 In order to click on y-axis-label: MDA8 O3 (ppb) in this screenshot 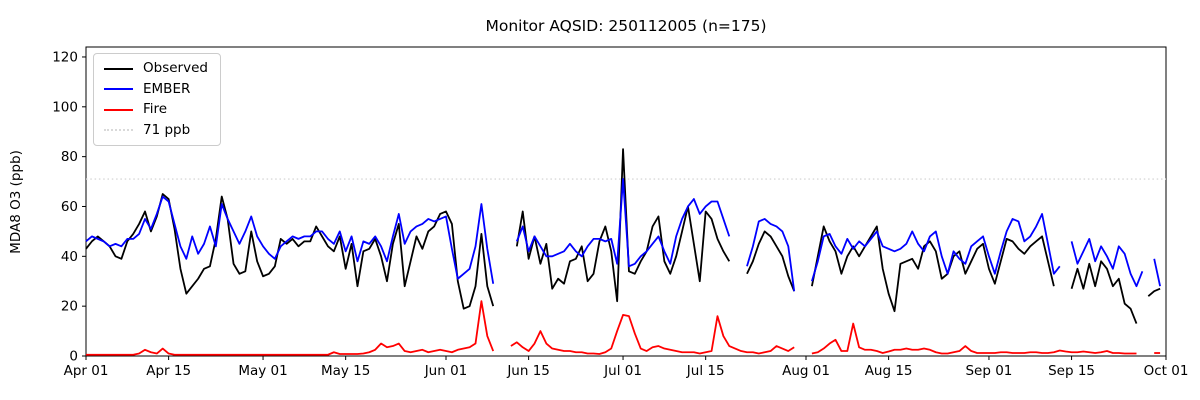, I will do `click(16, 202)`.